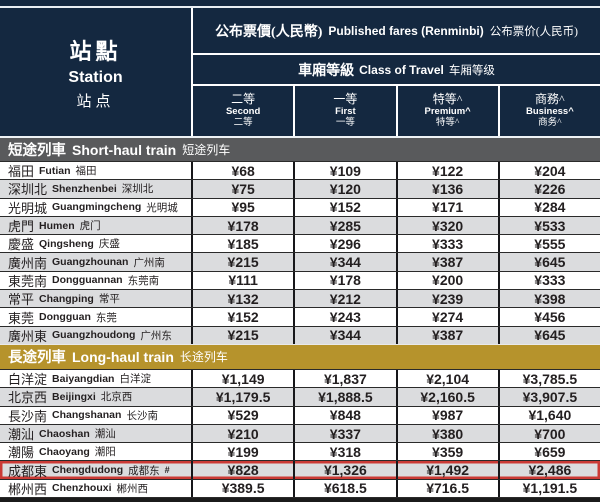 This screenshot has height=502, width=600. What do you see at coordinates (446, 378) in the screenshot?
I see `fare-value: ¥2,104` at bounding box center [446, 378].